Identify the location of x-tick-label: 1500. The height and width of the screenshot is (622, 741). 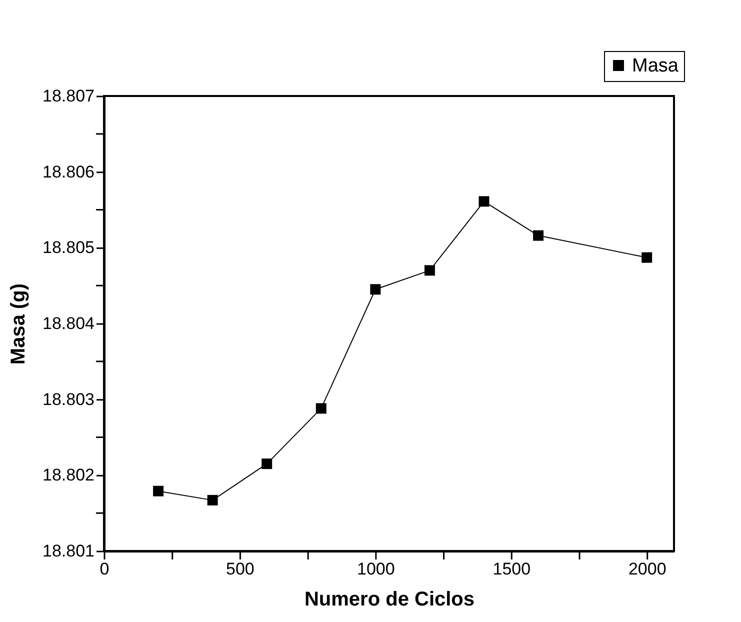
(511, 569).